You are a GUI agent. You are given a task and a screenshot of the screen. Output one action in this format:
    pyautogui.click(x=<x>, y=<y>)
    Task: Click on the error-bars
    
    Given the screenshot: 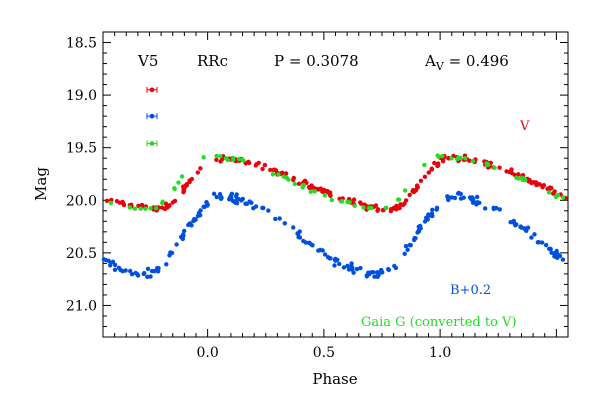 What is the action you would take?
    pyautogui.click(x=152, y=116)
    